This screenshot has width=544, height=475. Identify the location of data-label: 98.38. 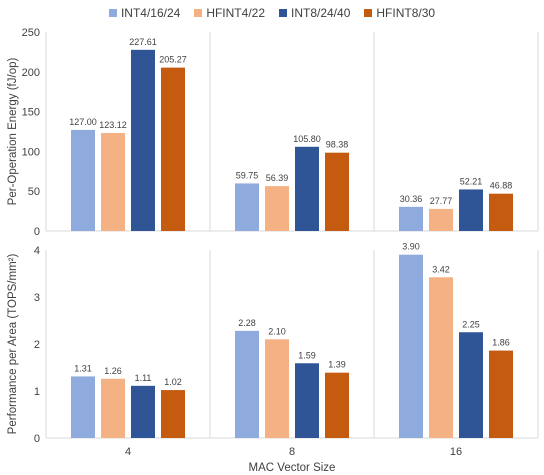
(337, 145).